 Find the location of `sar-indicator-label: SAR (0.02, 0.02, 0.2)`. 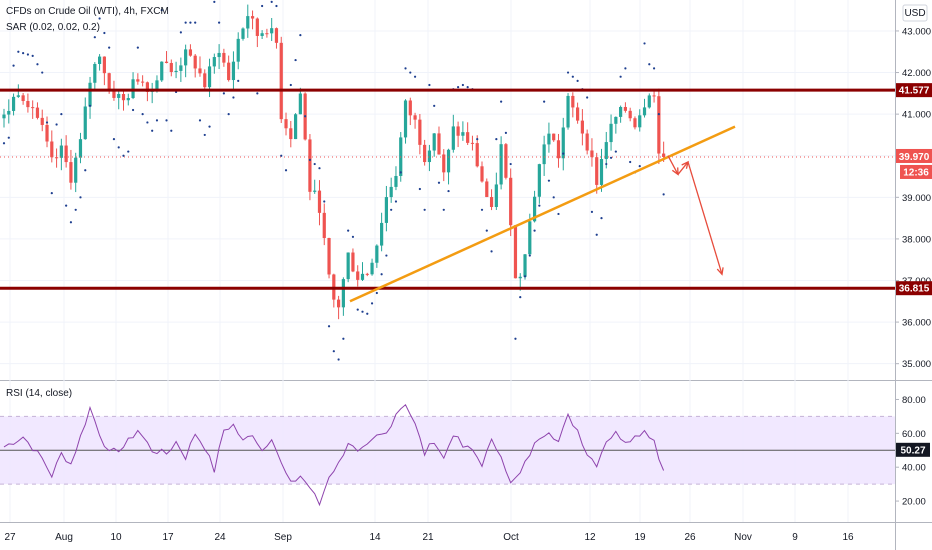

sar-indicator-label: SAR (0.02, 0.02, 0.2) is located at coordinates (53, 27).